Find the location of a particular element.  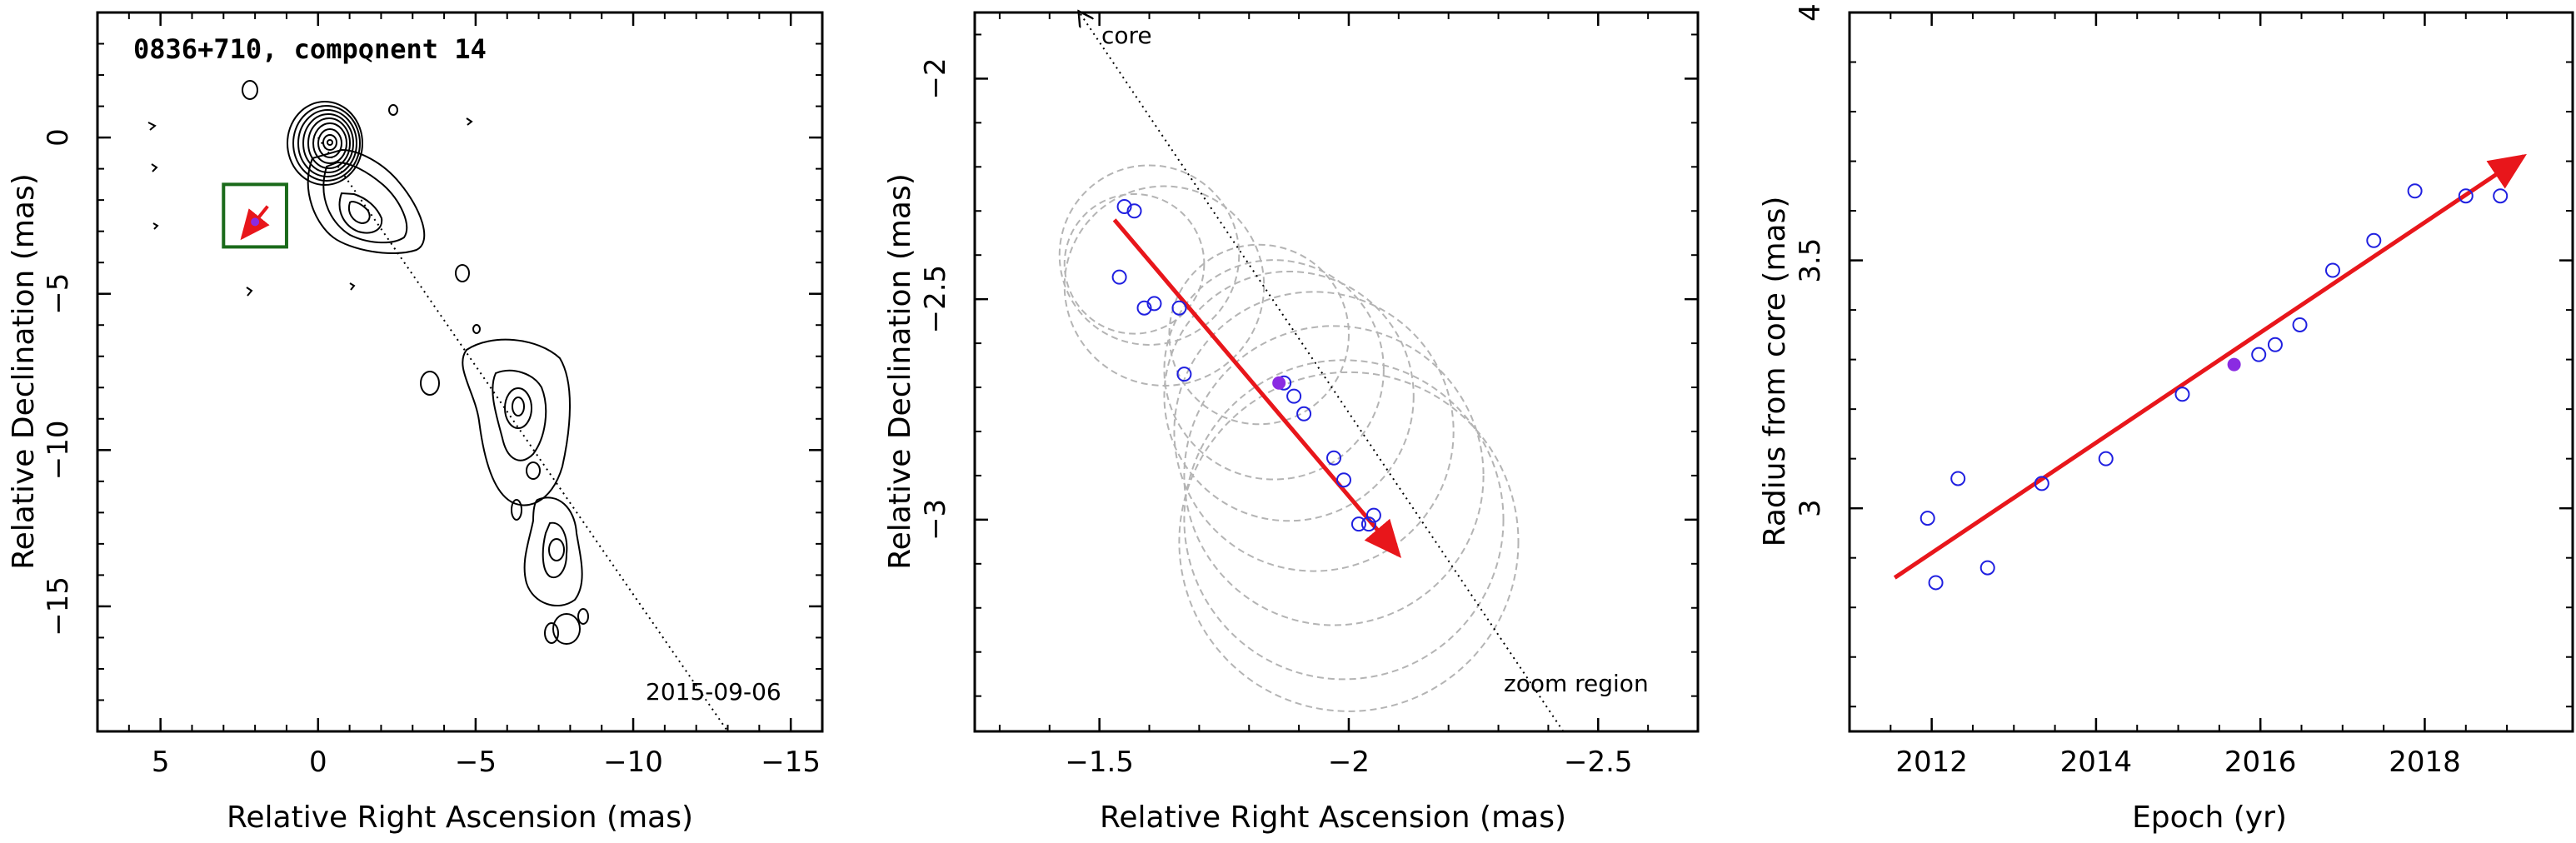

y-tick-label: −3 is located at coordinates (935, 520).